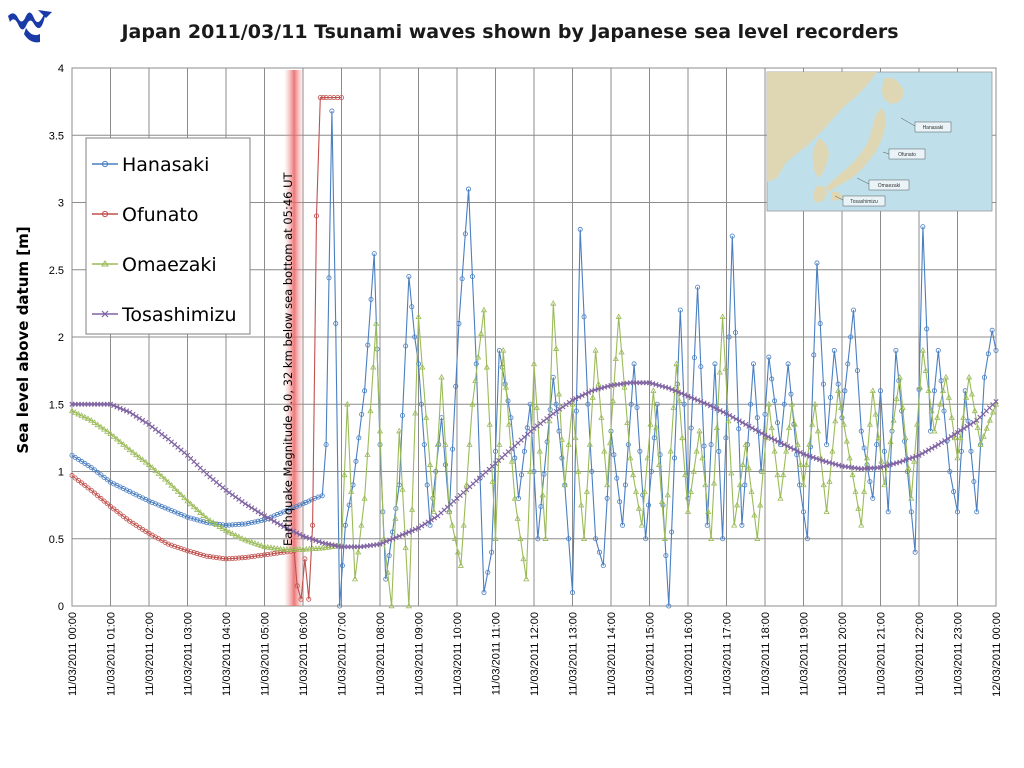  What do you see at coordinates (920, 654) in the screenshot?
I see `x-tick-label: 11/03/2011 22:00` at bounding box center [920, 654].